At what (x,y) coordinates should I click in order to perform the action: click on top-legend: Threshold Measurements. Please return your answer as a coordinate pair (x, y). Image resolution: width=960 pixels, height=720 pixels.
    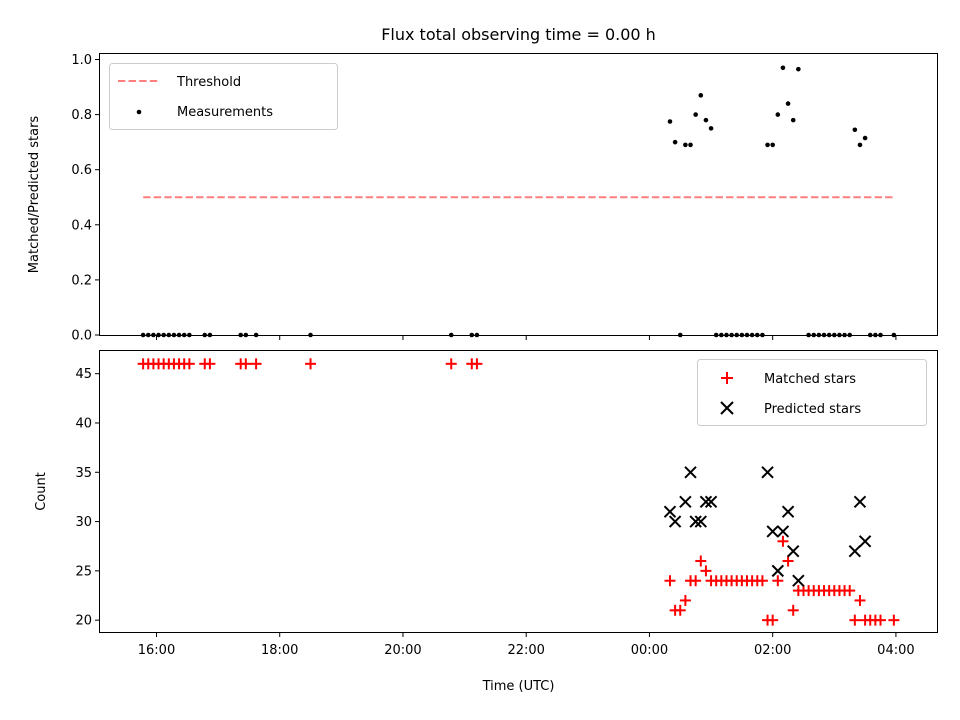
    Looking at the image, I should click on (223, 96).